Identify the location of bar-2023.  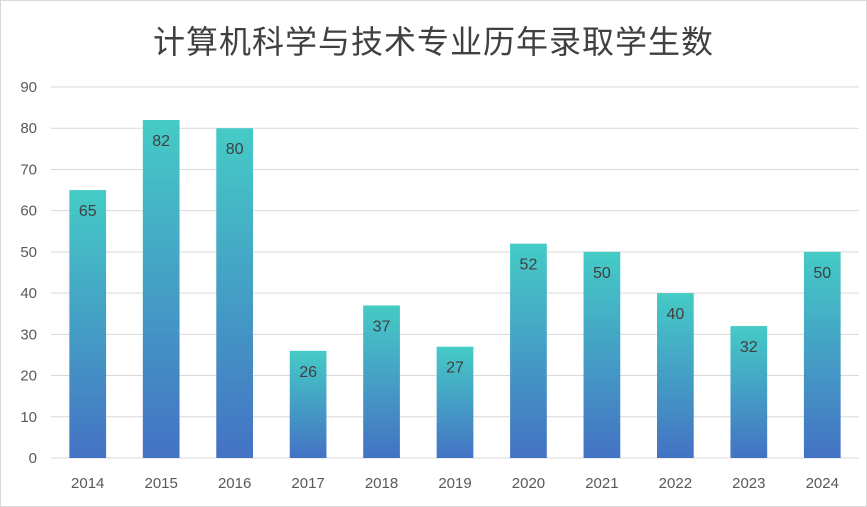
(749, 392).